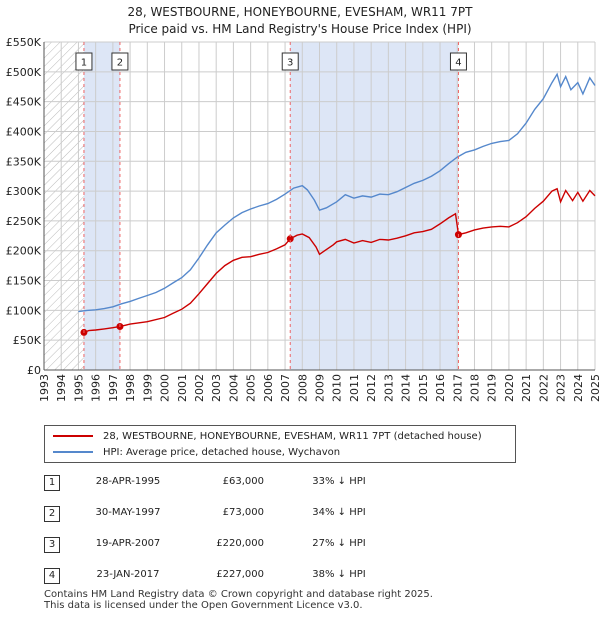 Image resolution: width=600 pixels, height=620 pixels. What do you see at coordinates (199, 388) in the screenshot?
I see `x-tick-label: 2002` at bounding box center [199, 388].